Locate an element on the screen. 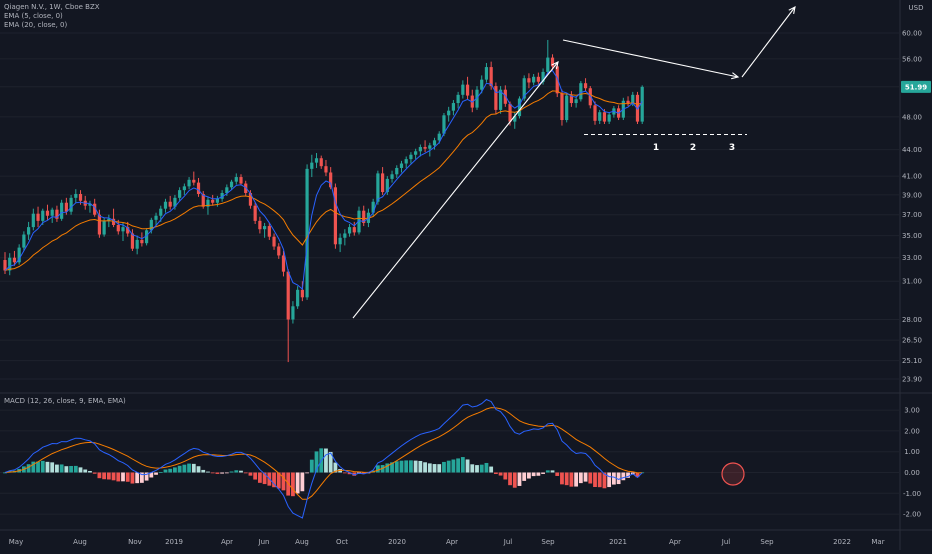  time-tick-label: Oct is located at coordinates (342, 542).